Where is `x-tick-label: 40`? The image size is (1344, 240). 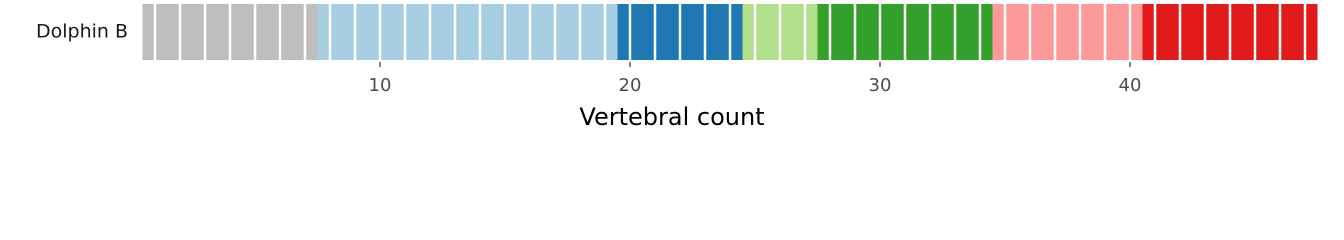
x-tick-label: 40 is located at coordinates (1130, 85).